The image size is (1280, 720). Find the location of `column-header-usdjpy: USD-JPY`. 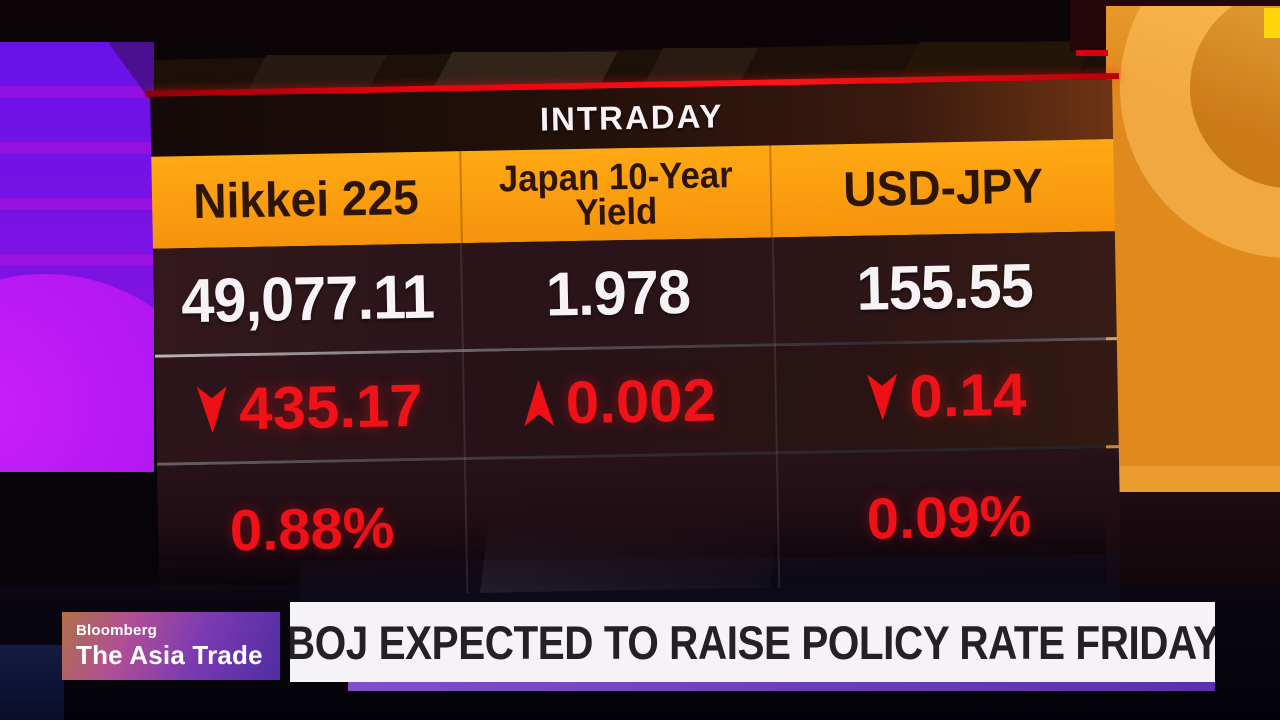

column-header-usdjpy: USD-JPY is located at coordinates (943, 188).